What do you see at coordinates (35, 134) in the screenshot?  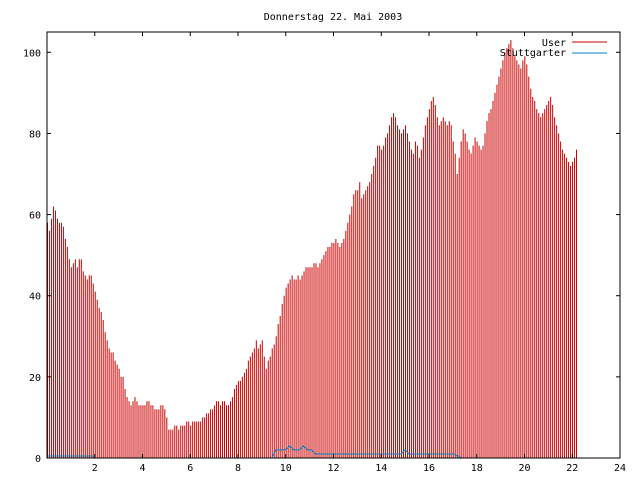 I see `y-tick-label: 80` at bounding box center [35, 134].